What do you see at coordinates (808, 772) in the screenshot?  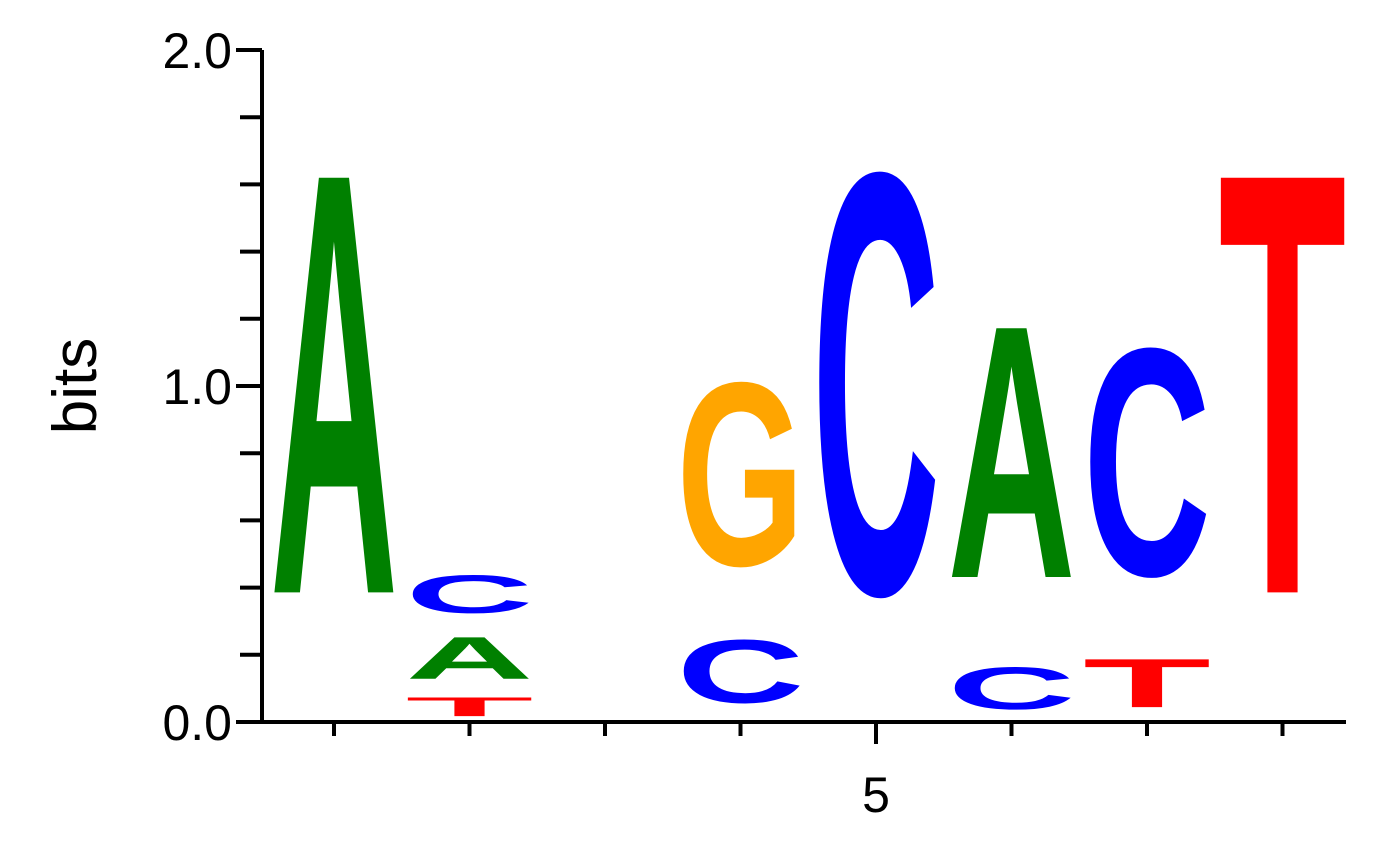 I see `x-ticks: 5` at bounding box center [808, 772].